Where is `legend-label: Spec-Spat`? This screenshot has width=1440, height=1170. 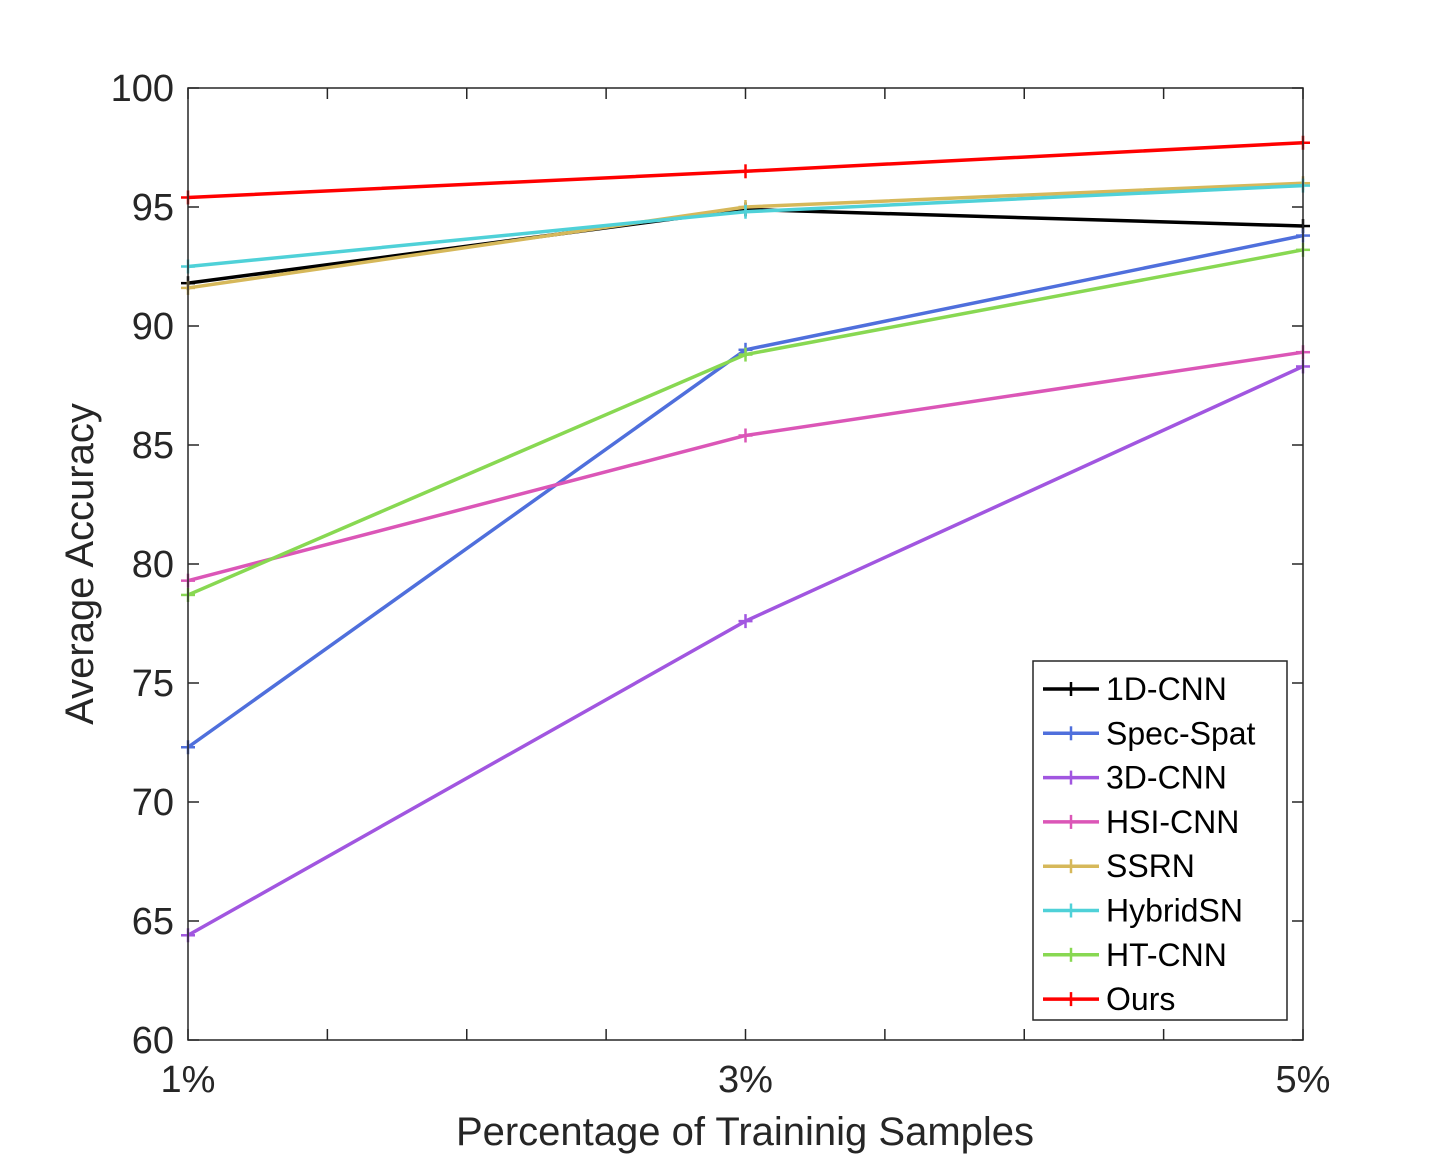 legend-label: Spec-Spat is located at coordinates (1181, 733).